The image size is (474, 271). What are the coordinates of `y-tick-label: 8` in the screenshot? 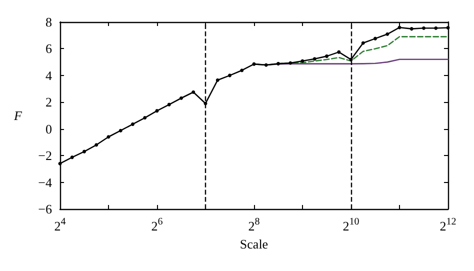 It's located at (49, 22).